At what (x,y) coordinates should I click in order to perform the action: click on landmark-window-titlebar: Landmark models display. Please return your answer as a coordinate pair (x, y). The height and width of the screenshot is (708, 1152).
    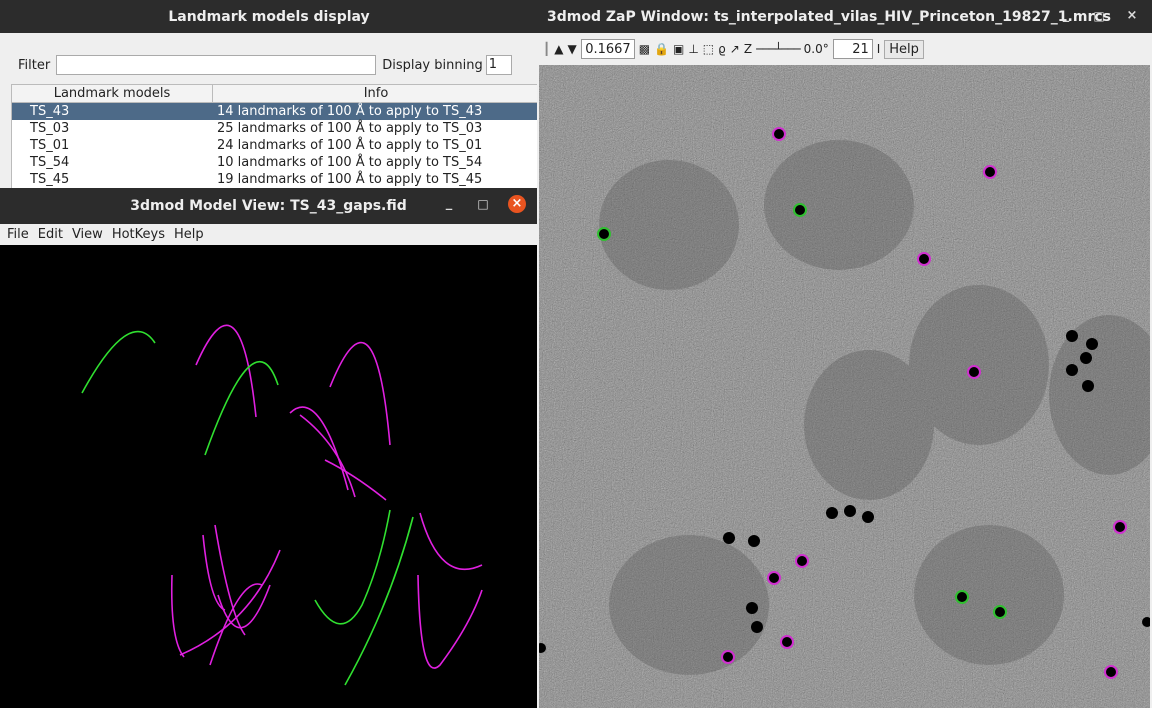
    Looking at the image, I should click on (269, 16).